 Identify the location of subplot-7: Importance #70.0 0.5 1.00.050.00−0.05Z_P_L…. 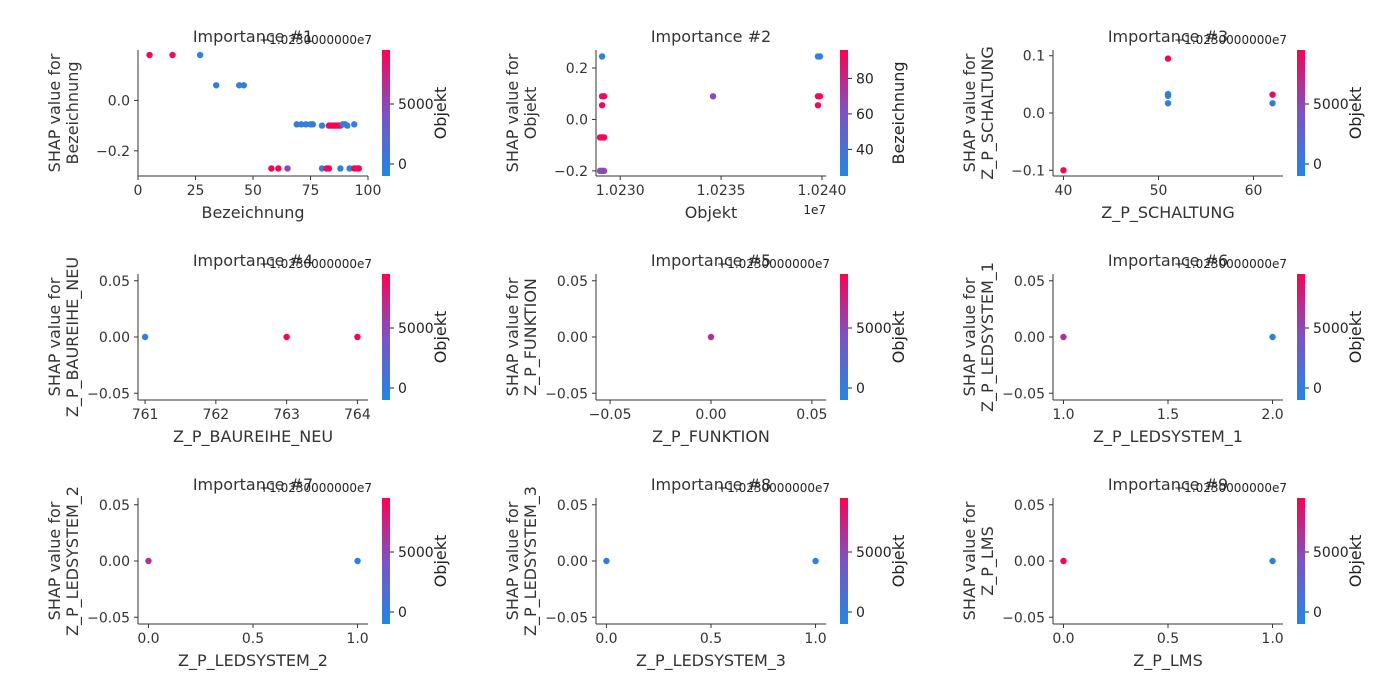
(247, 573).